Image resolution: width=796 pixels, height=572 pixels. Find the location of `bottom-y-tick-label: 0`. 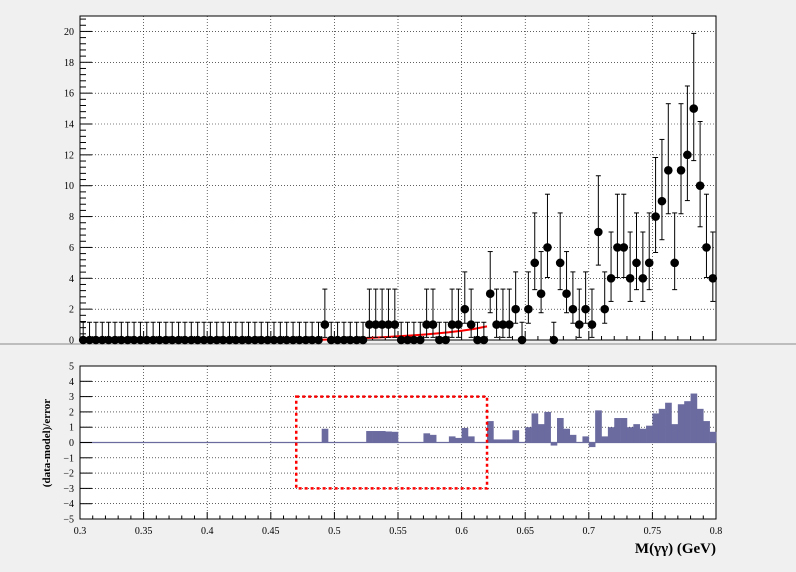

bottom-y-tick-label: 0 is located at coordinates (71, 443).